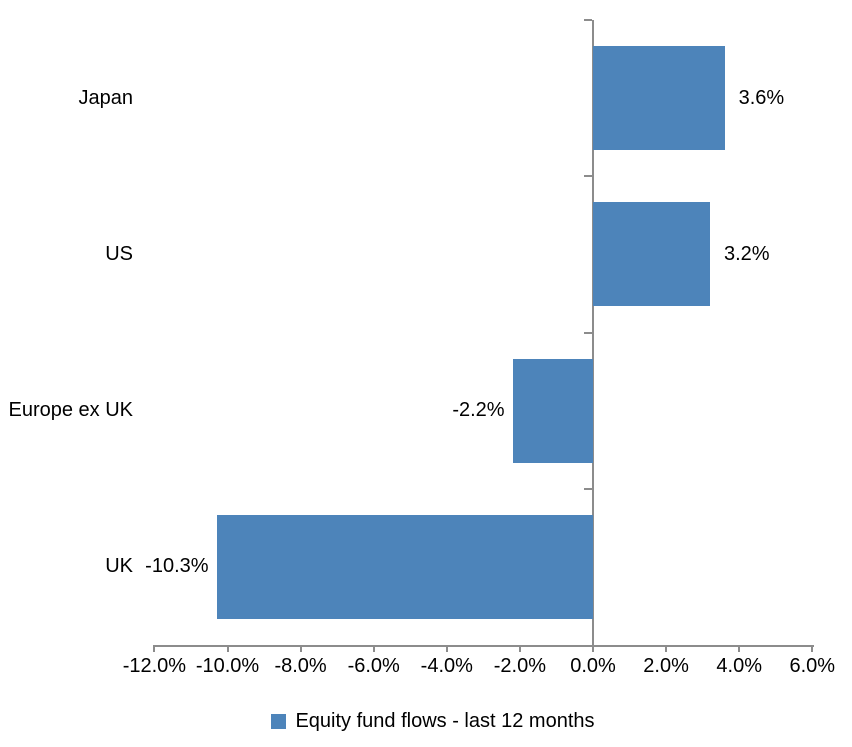 The image size is (852, 747). What do you see at coordinates (445, 720) in the screenshot?
I see `legend-label: Equity fund flows - last 12 months` at bounding box center [445, 720].